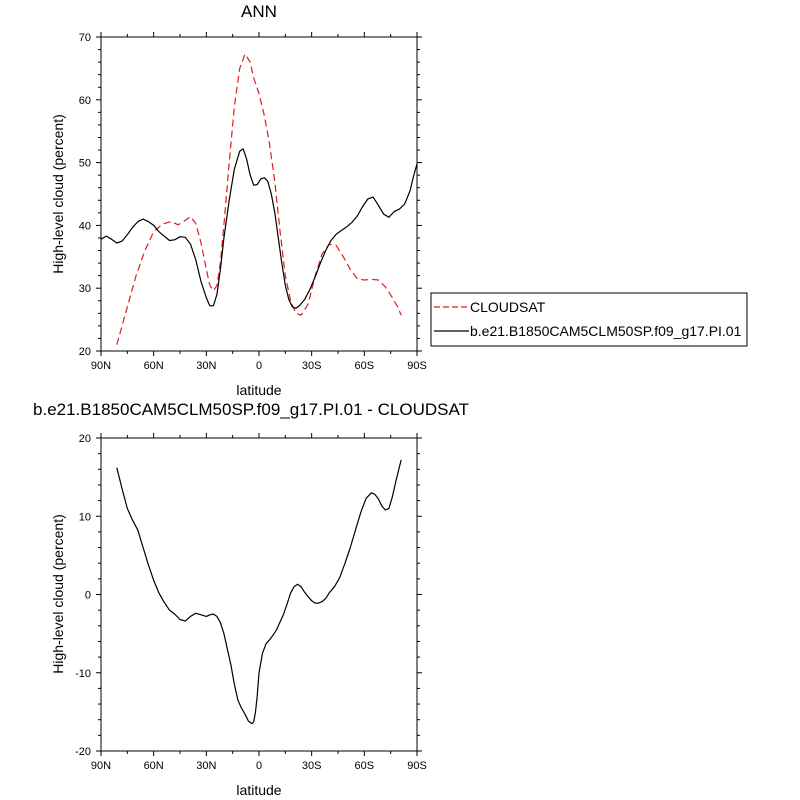  I want to click on bottom-x-tick-label: 90S, so click(417, 766).